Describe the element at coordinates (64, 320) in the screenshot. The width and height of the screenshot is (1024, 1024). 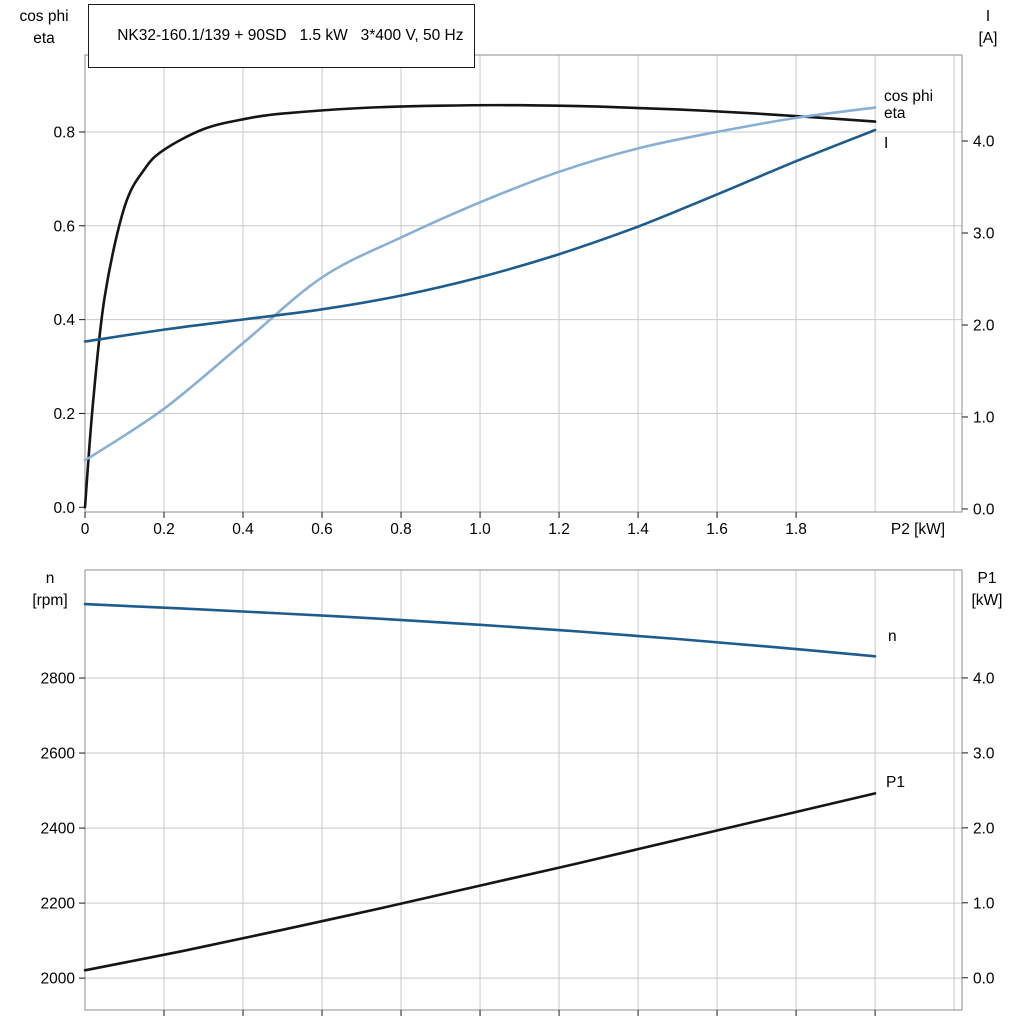
I see `left-axis-tick-label: 0.4` at that location.